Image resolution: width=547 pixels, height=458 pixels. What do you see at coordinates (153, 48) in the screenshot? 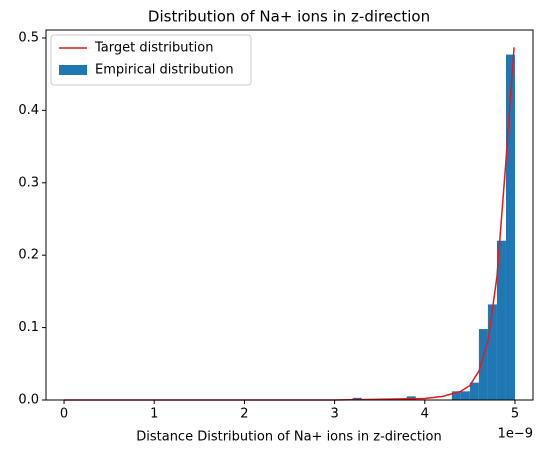
I see `legend-label: Target distribution` at bounding box center [153, 48].